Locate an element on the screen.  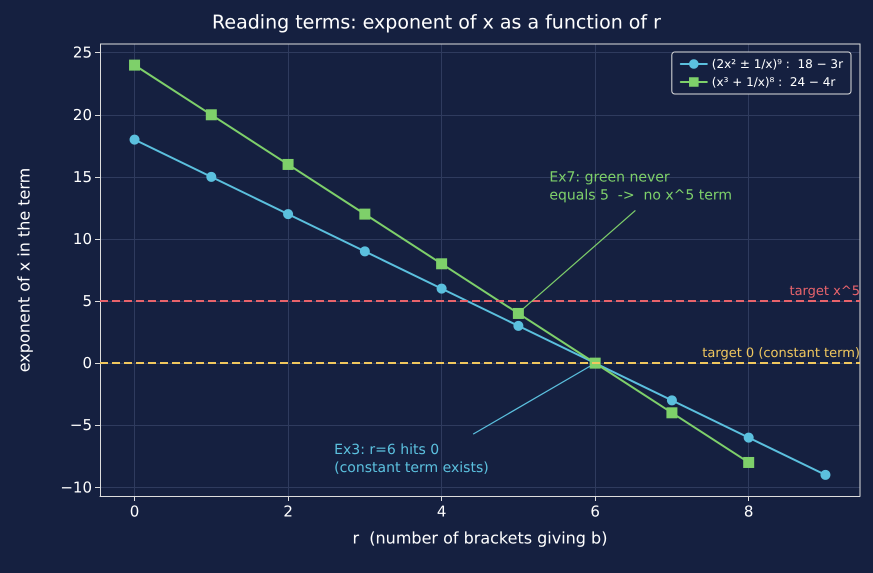
y-tick-label: 20 is located at coordinates (82, 115).